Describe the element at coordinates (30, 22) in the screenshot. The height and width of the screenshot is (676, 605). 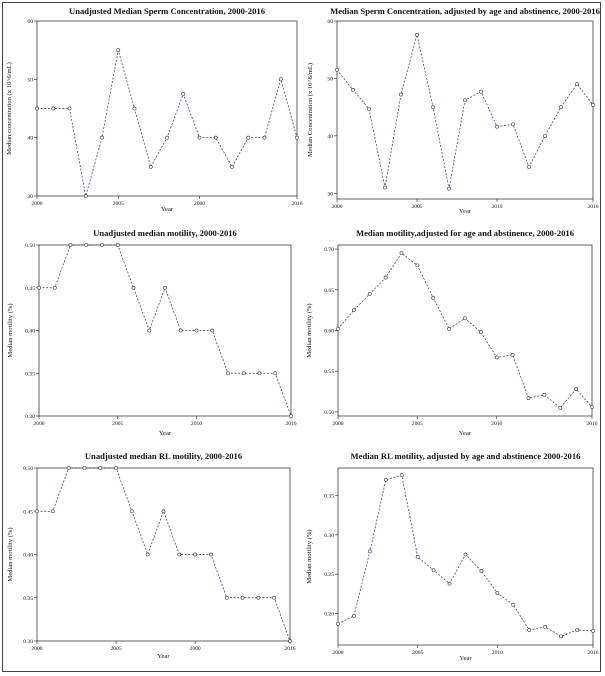
I see `y-tick-label: 60` at that location.